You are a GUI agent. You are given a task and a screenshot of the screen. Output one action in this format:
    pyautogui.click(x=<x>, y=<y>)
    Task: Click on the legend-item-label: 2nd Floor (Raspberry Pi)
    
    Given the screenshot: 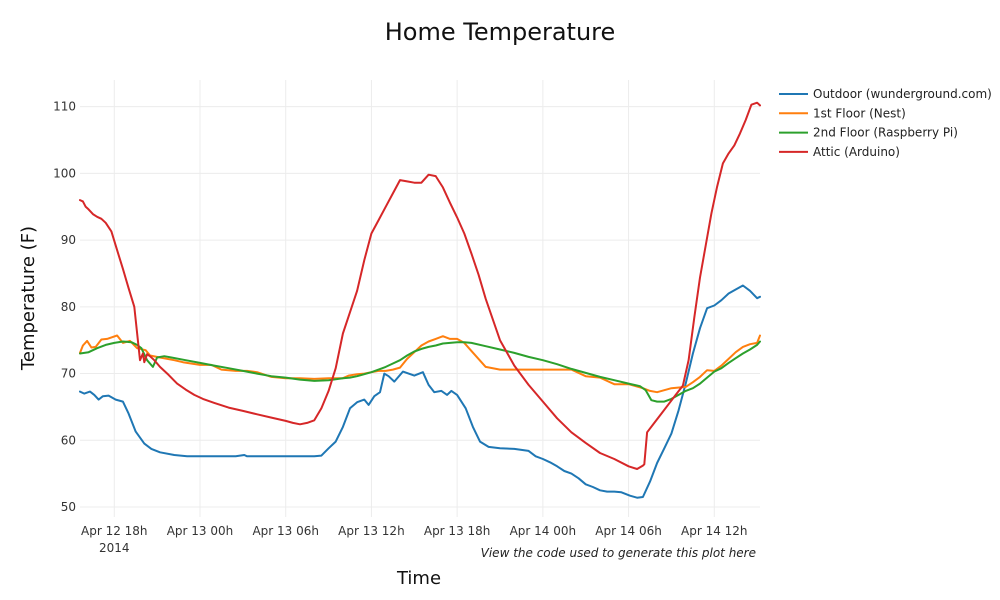 What is the action you would take?
    pyautogui.click(x=885, y=133)
    